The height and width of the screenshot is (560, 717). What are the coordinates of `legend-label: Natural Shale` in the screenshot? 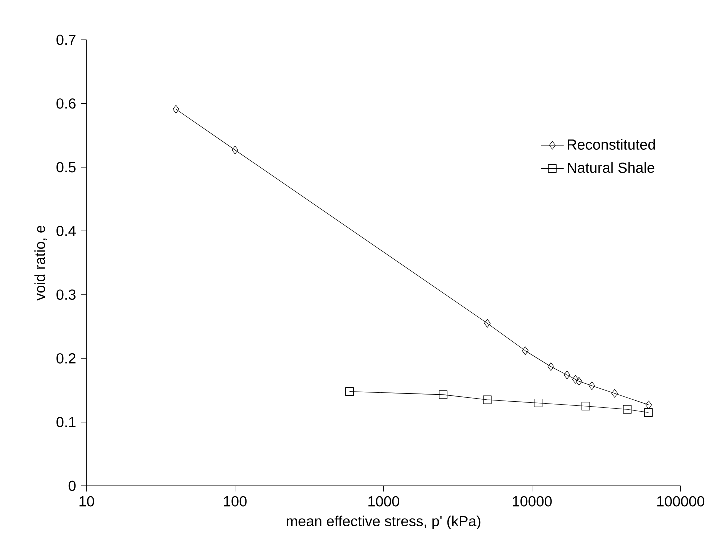 It's located at (611, 168).